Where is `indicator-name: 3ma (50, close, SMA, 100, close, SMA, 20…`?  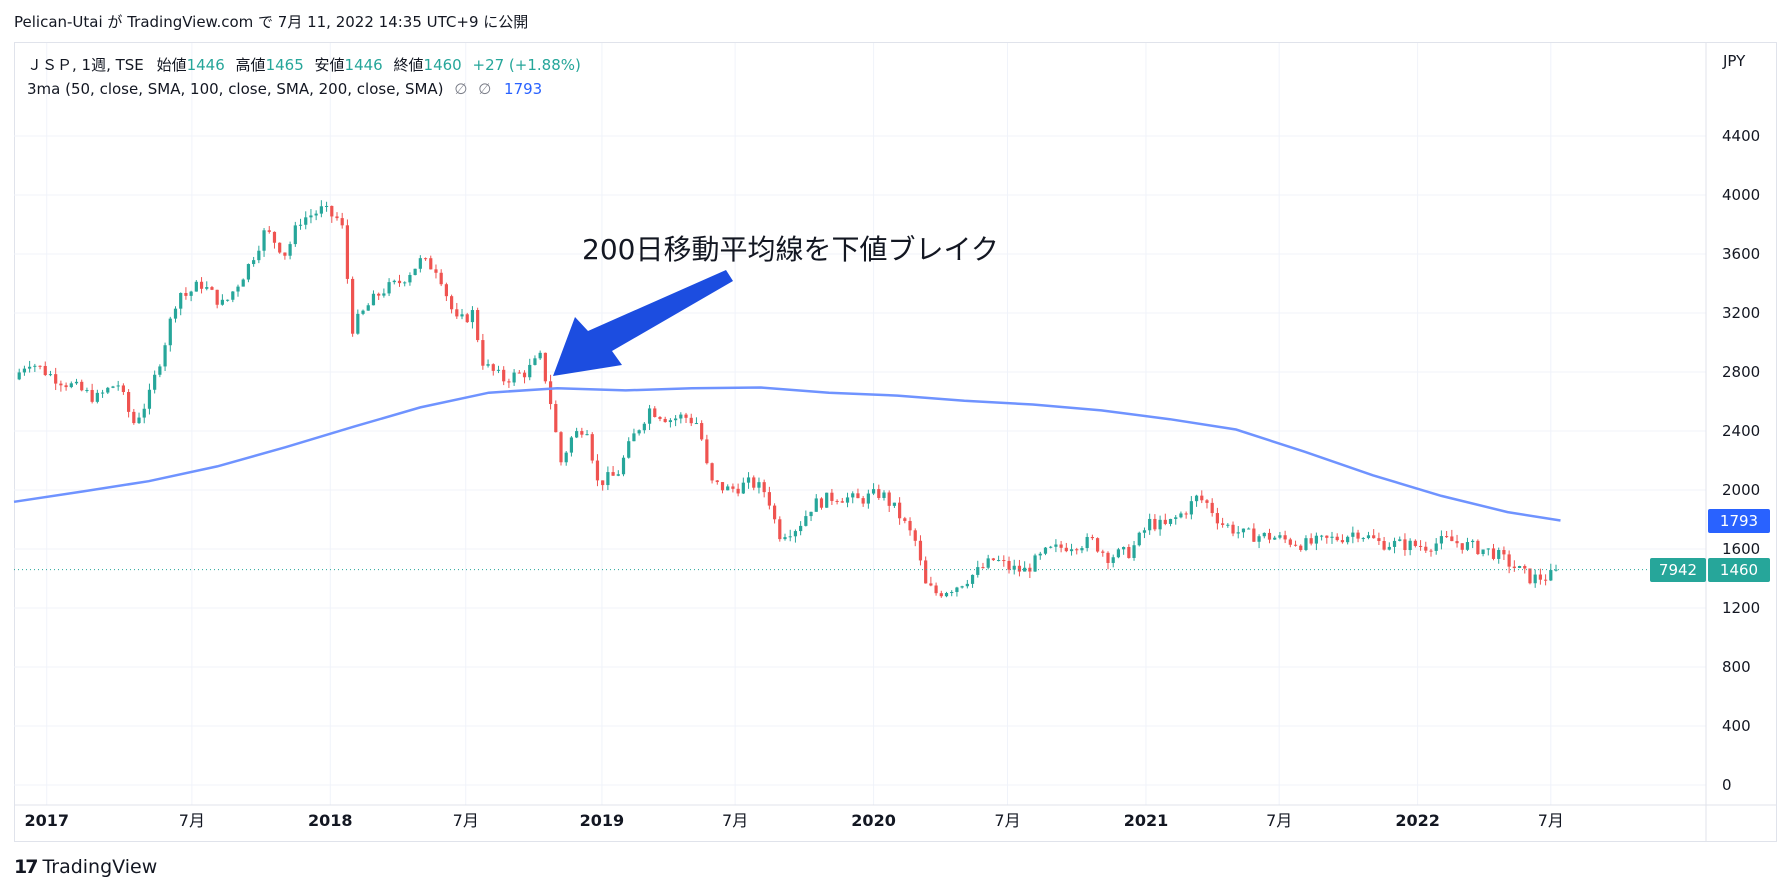
indicator-name: 3ma (50, close, SMA, 100, close, SMA, 20… is located at coordinates (235, 89).